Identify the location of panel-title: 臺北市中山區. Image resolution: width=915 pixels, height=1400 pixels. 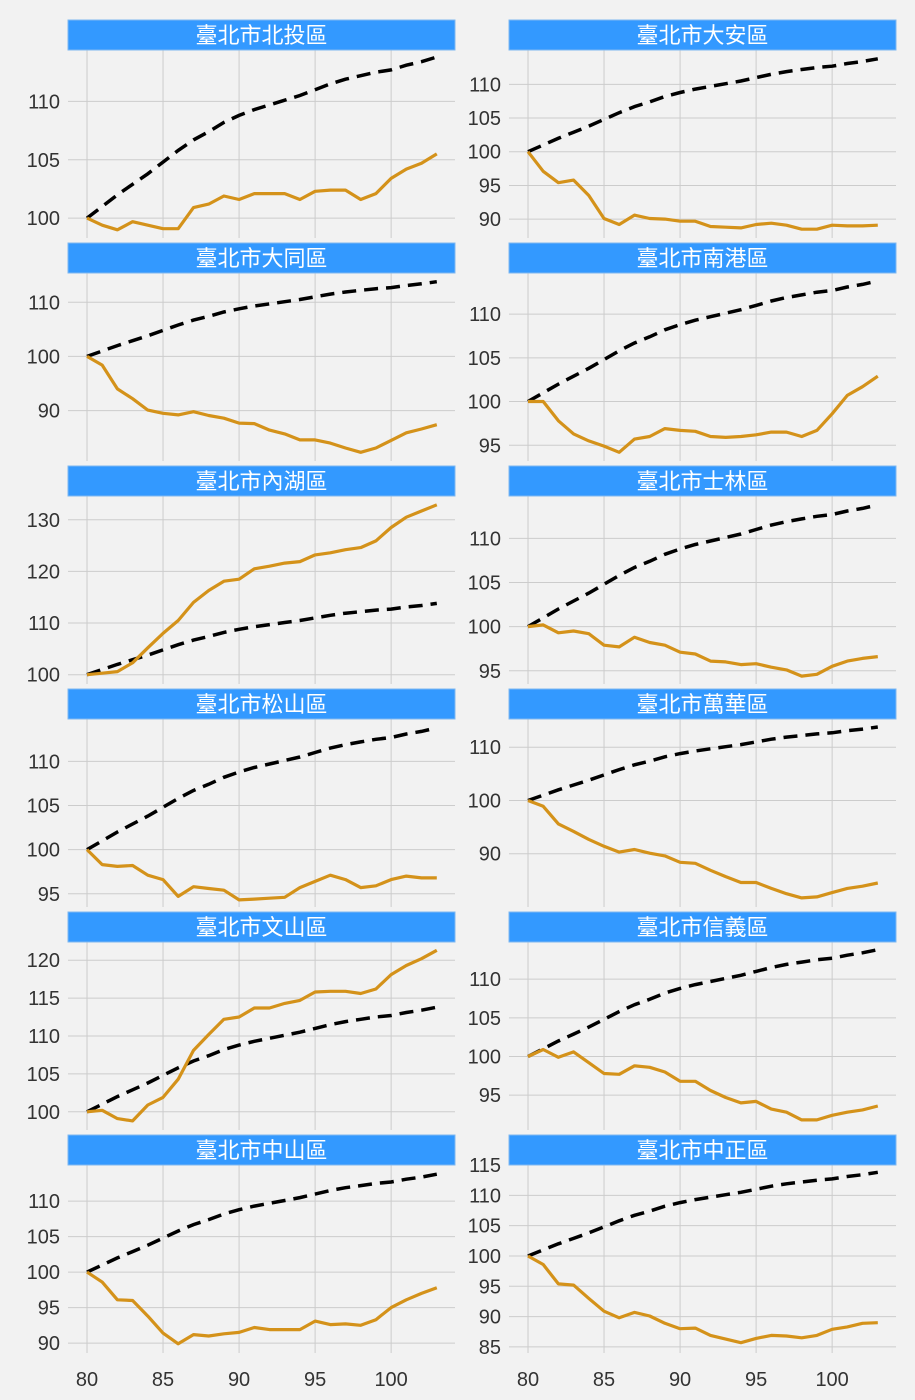
(261, 1151).